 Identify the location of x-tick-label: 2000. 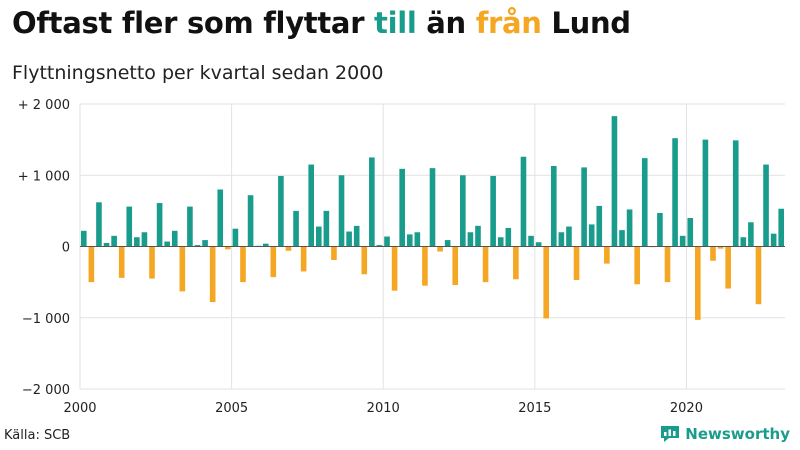
(79, 408).